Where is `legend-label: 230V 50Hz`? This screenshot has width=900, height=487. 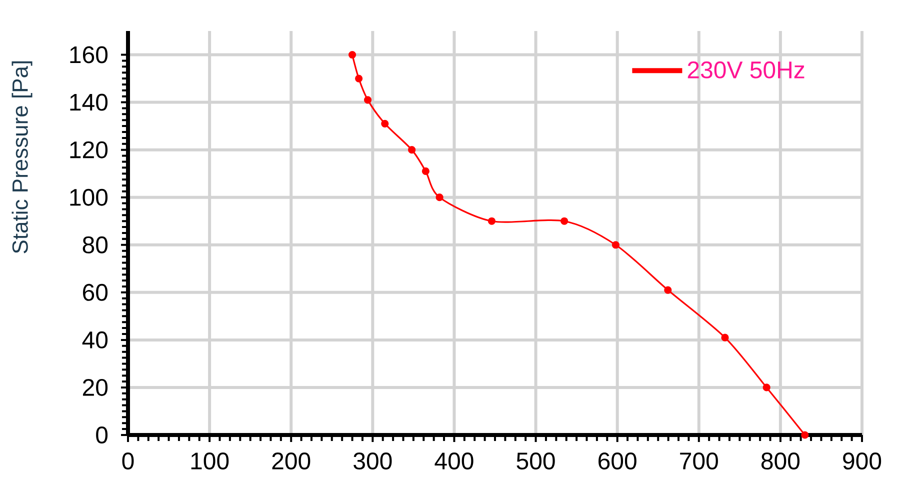 legend-label: 230V 50Hz is located at coordinates (746, 69).